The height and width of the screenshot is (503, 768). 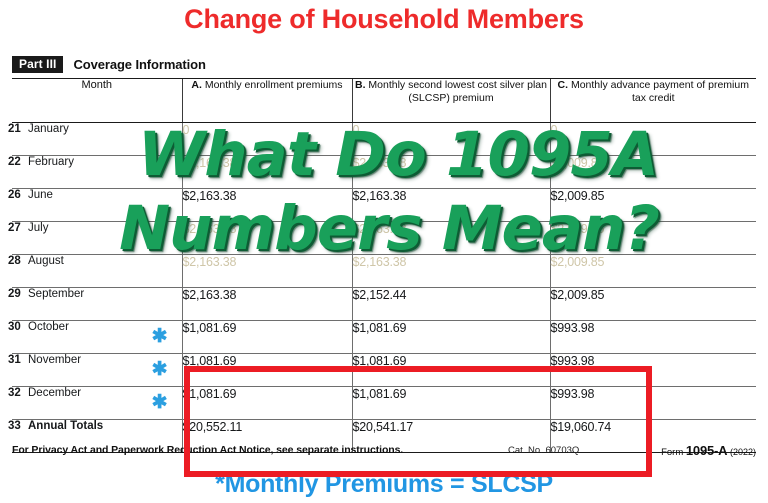 I want to click on table-row: 21 January 0 0 0, so click(x=382, y=139).